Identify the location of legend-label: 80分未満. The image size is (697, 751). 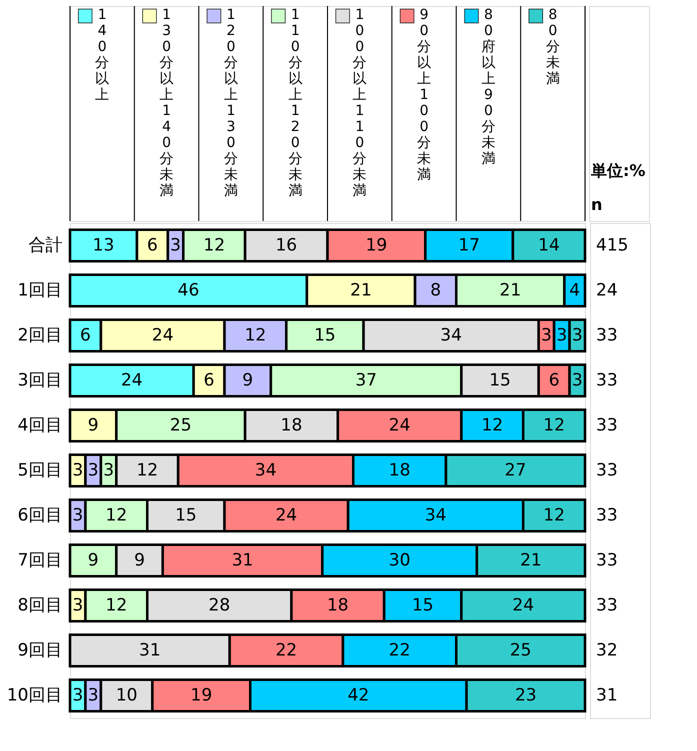
(553, 47).